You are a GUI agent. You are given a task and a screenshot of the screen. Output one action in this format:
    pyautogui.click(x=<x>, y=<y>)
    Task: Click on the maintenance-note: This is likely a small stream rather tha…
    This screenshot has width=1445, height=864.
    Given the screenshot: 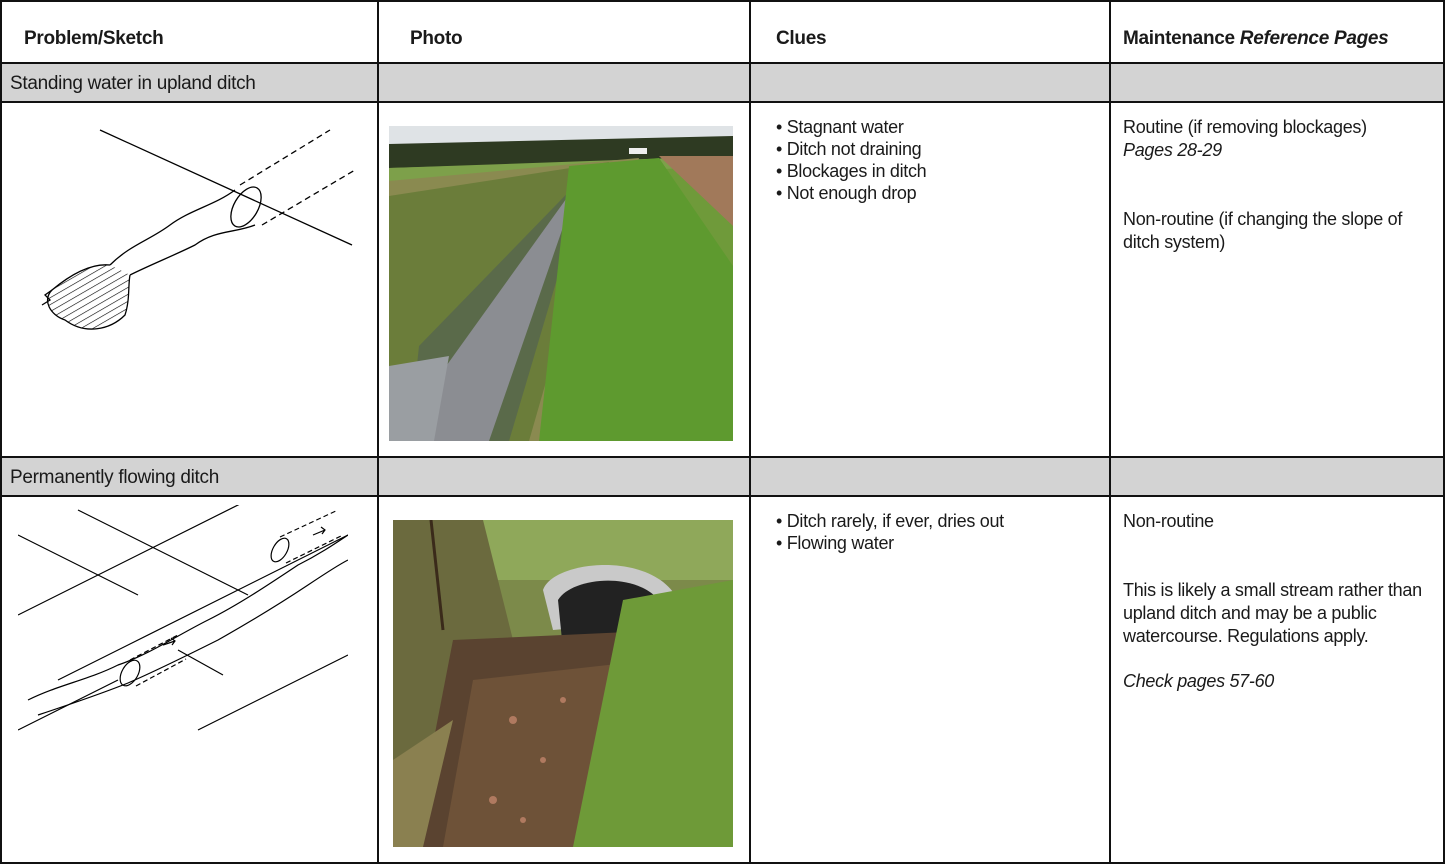 What is the action you would take?
    pyautogui.click(x=1272, y=613)
    